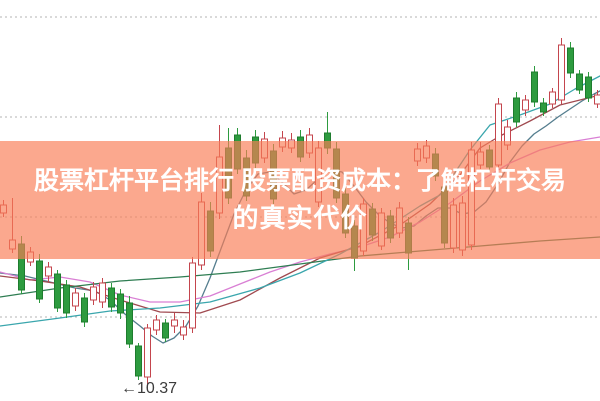 This screenshot has width=600, height=401. Describe the element at coordinates (300, 218) in the screenshot. I see `headline-line-2: 的真实代价` at that location.